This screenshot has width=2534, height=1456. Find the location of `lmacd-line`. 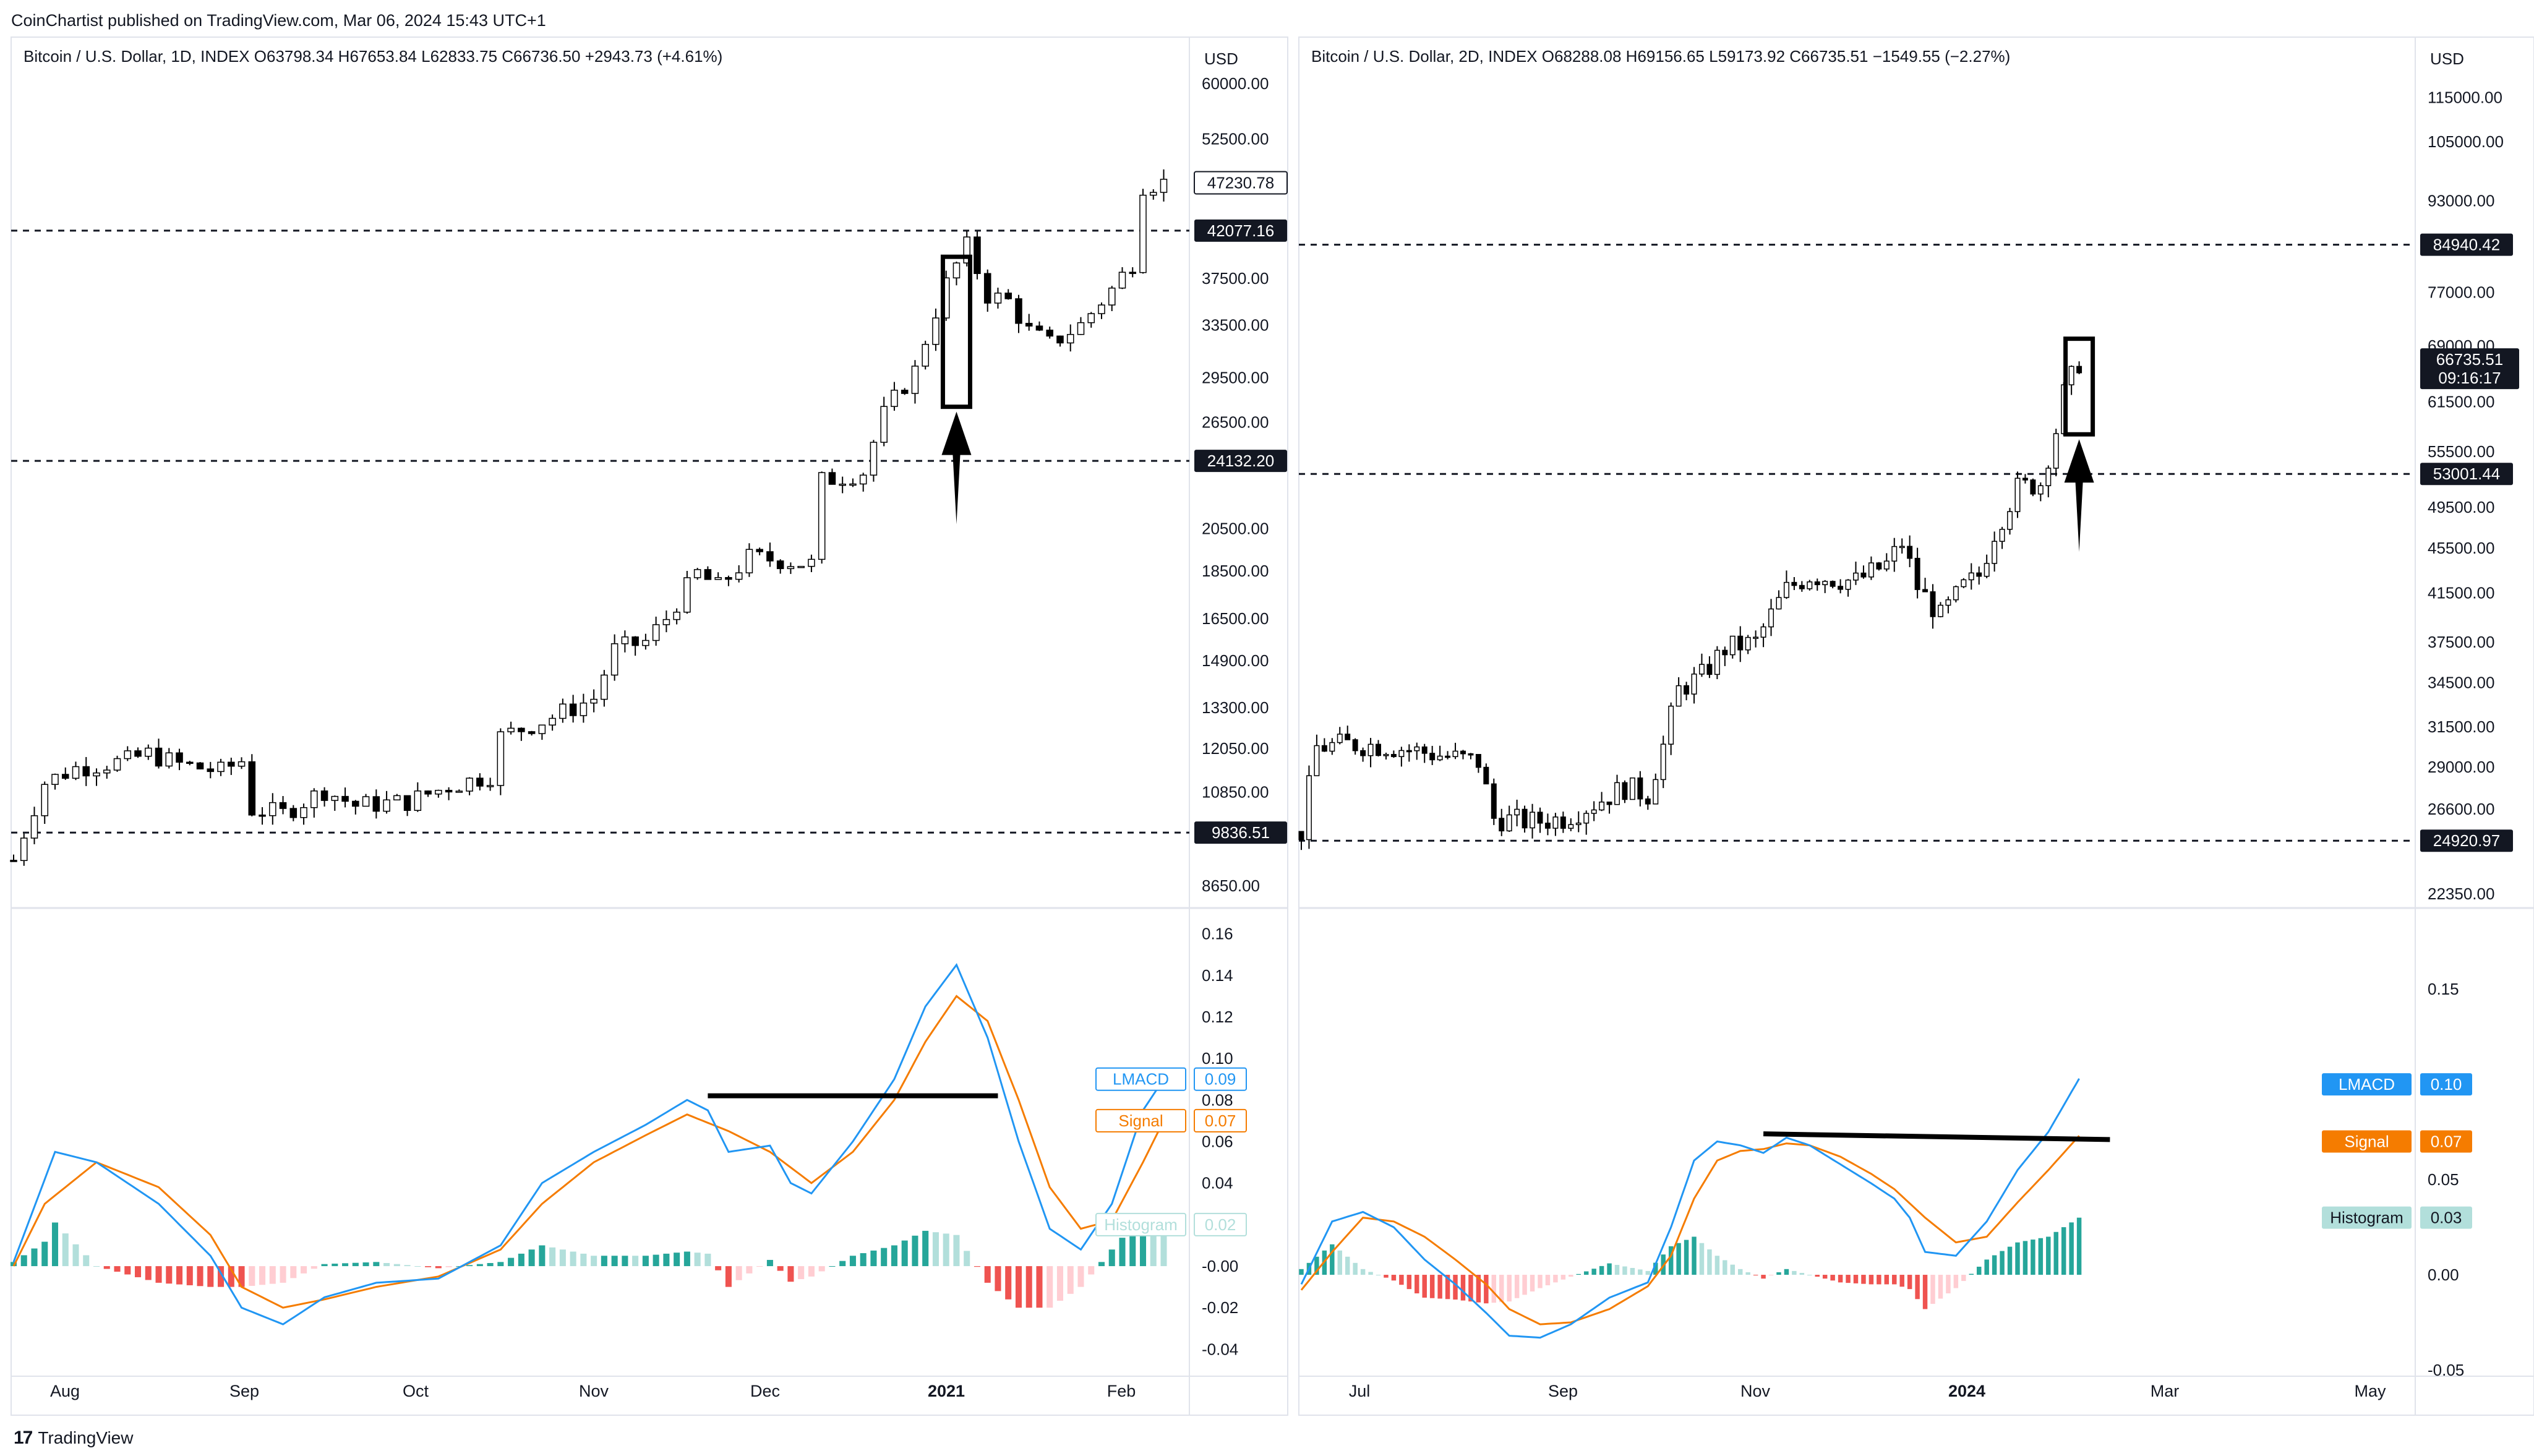

lmacd-line is located at coordinates (1690, 1208).